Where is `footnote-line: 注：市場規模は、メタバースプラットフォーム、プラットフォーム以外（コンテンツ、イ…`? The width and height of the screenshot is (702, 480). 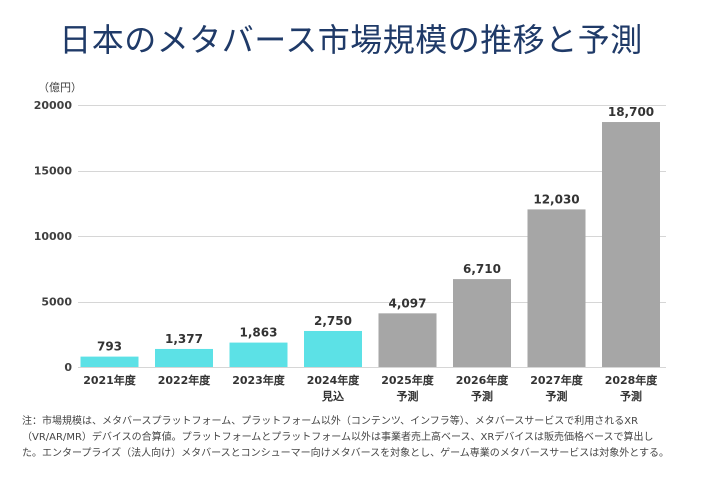
footnote-line: 注：市場規模は、メタバースプラットフォーム、プラットフォーム以外（コンテンツ、イ… is located at coordinates (330, 421).